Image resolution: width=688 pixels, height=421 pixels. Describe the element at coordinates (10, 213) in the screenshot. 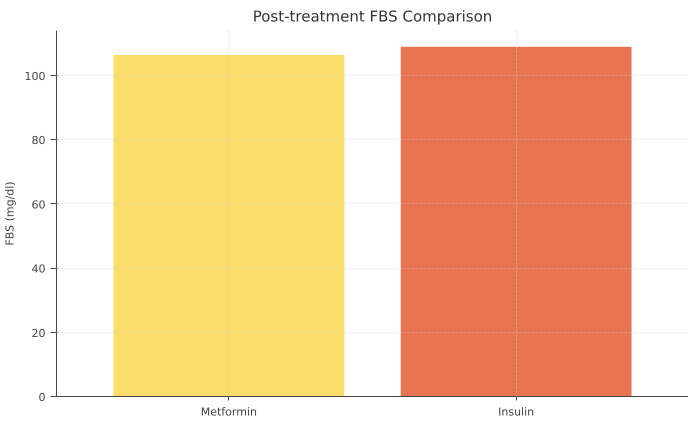

I see `y-axis-title: FBS (mg/dl)` at that location.